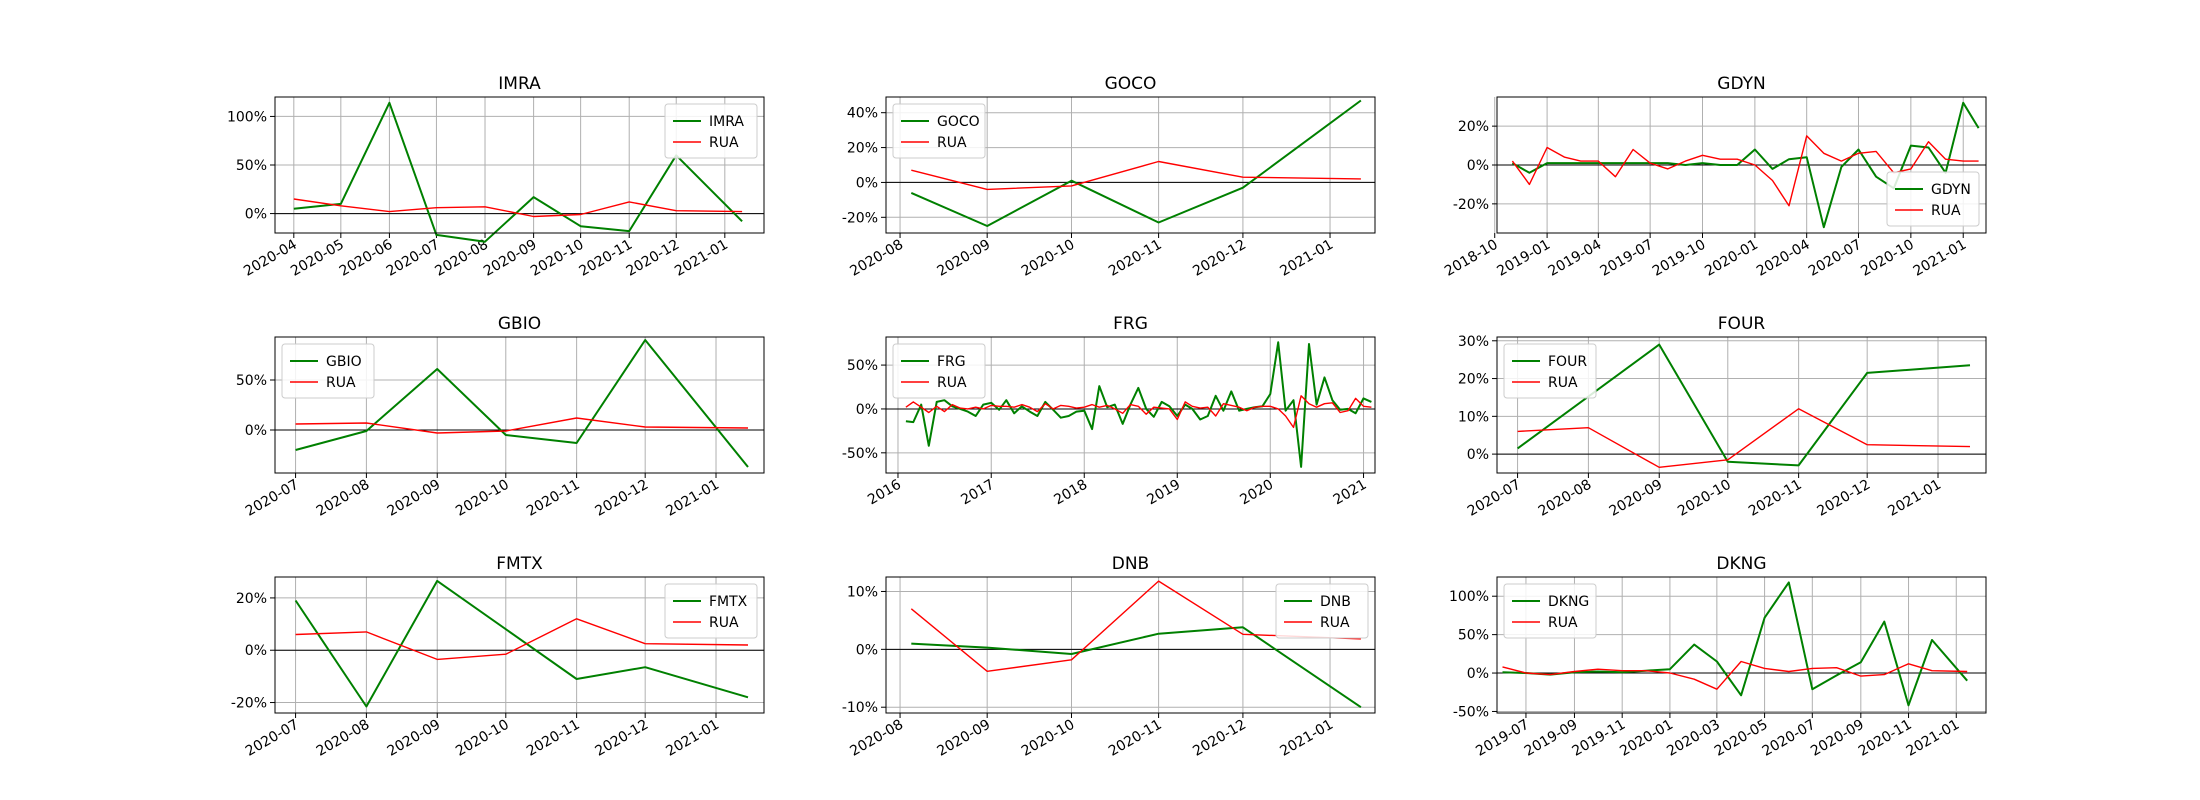 The height and width of the screenshot is (800, 2200). What do you see at coordinates (1735, 644) in the screenshot?
I see `series-line-dkng` at bounding box center [1735, 644].